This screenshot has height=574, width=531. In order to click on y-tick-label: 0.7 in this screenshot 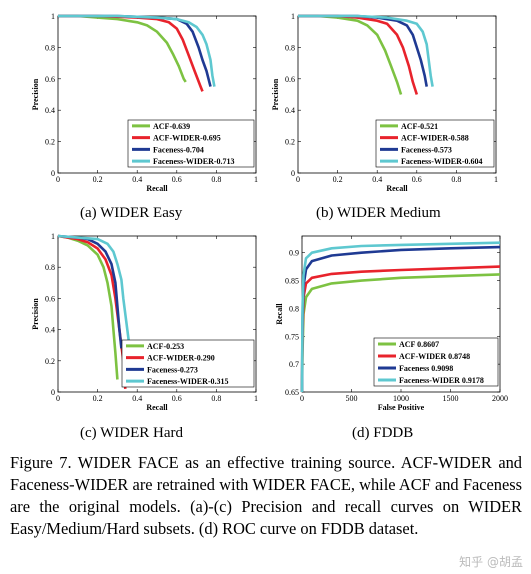, I will do `click(294, 364)`.